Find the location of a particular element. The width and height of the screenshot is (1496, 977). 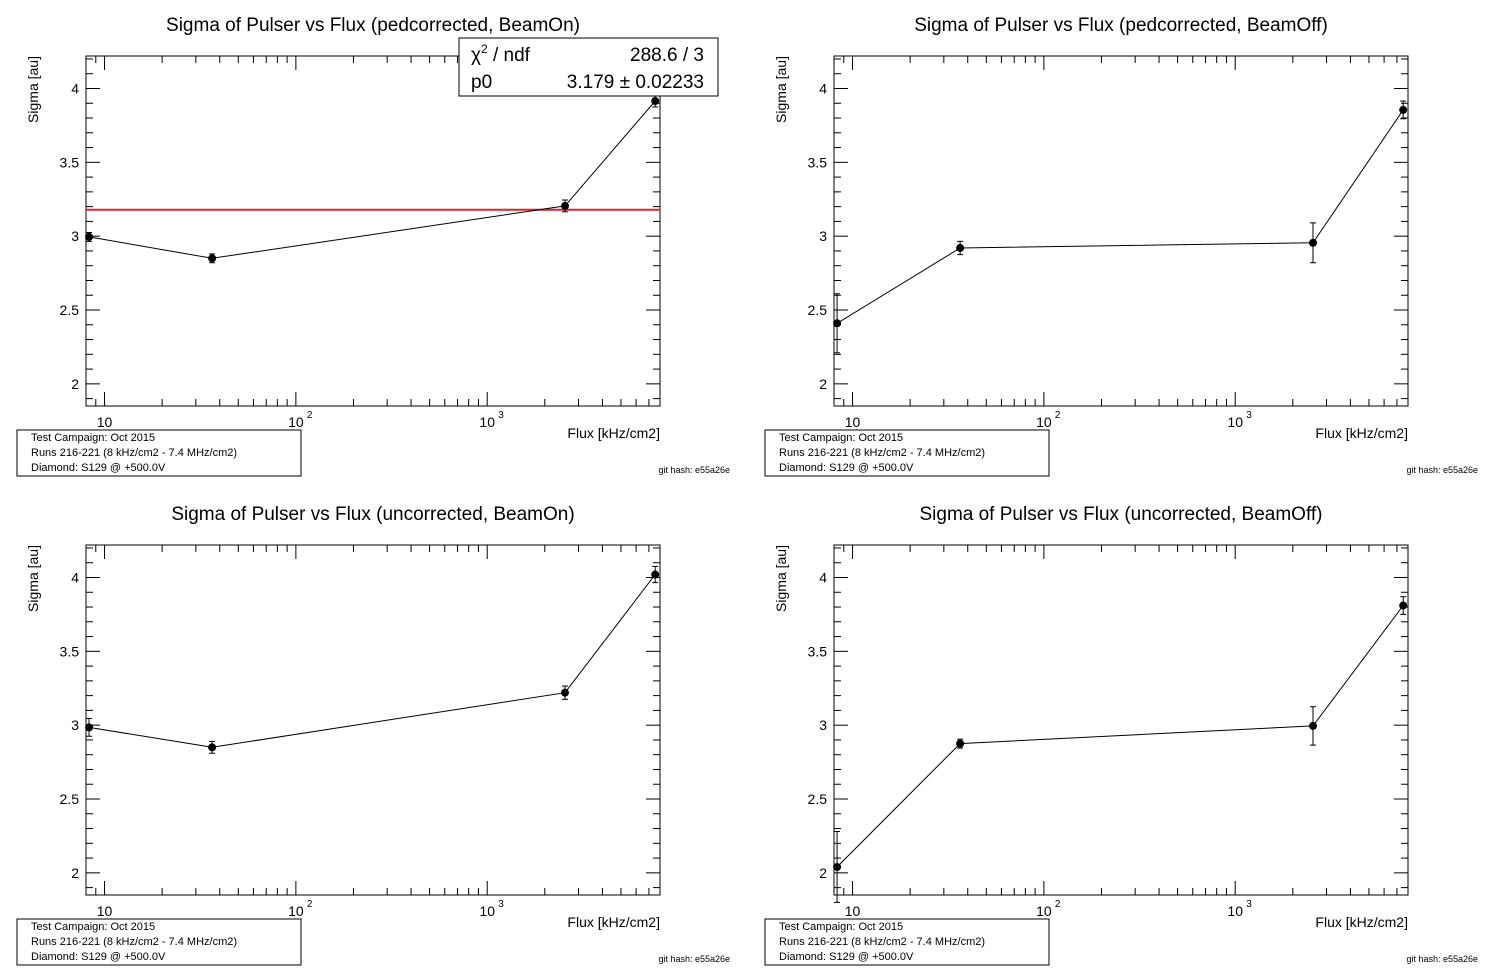

chi2-value: 288.6 / 3 is located at coordinates (667, 55).